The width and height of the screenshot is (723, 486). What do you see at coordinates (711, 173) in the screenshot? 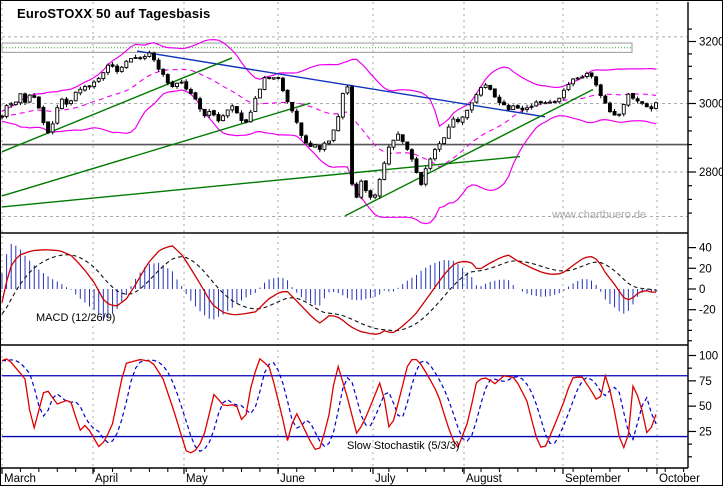
I see `axis-tick-label: 2800` at bounding box center [711, 173].